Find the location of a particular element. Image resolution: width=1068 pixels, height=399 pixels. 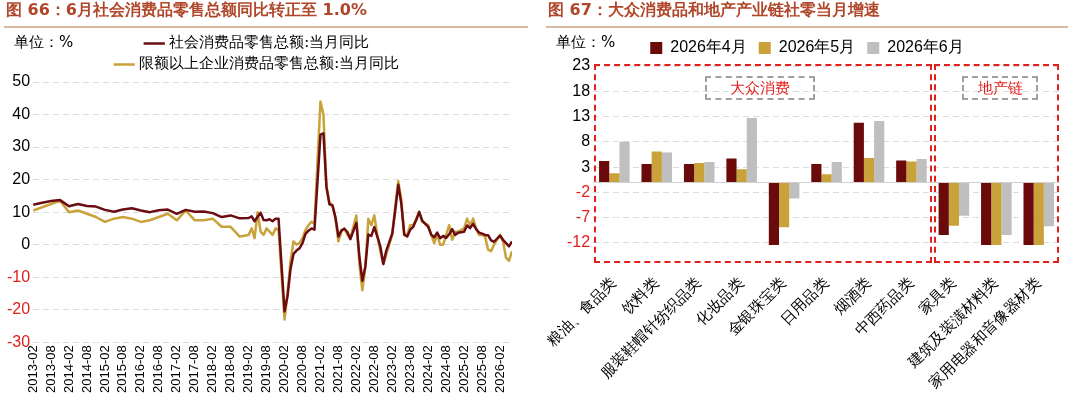

x-tick-label: 2025-02 is located at coordinates (463, 369).